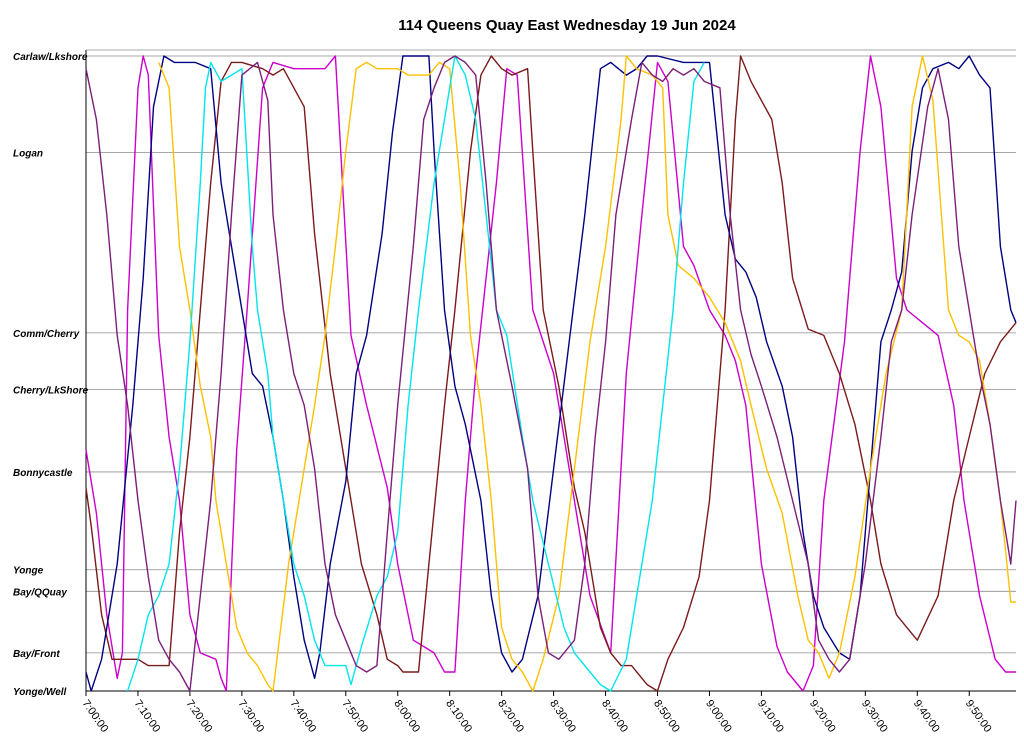 The width and height of the screenshot is (1024, 747). Describe the element at coordinates (562, 716) in the screenshot. I see `x-tick-label: 8:30:00` at that location.